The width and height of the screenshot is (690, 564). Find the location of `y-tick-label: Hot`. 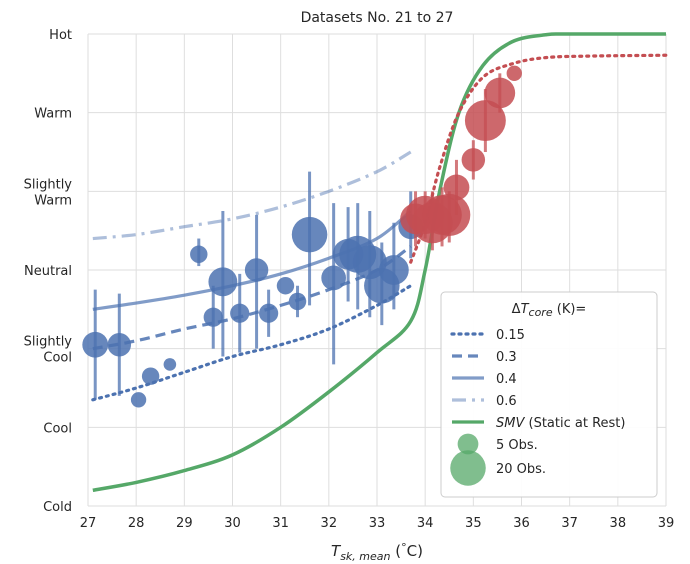

y-tick-label: Hot is located at coordinates (60, 35).